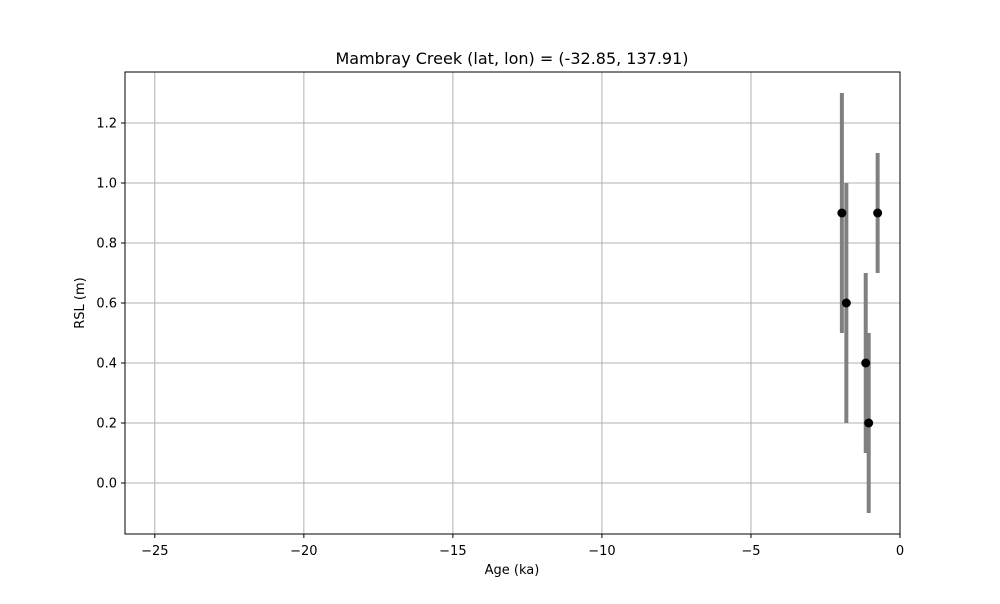 This screenshot has width=1000, height=604. I want to click on y-tick-label: 0.6, so click(106, 304).